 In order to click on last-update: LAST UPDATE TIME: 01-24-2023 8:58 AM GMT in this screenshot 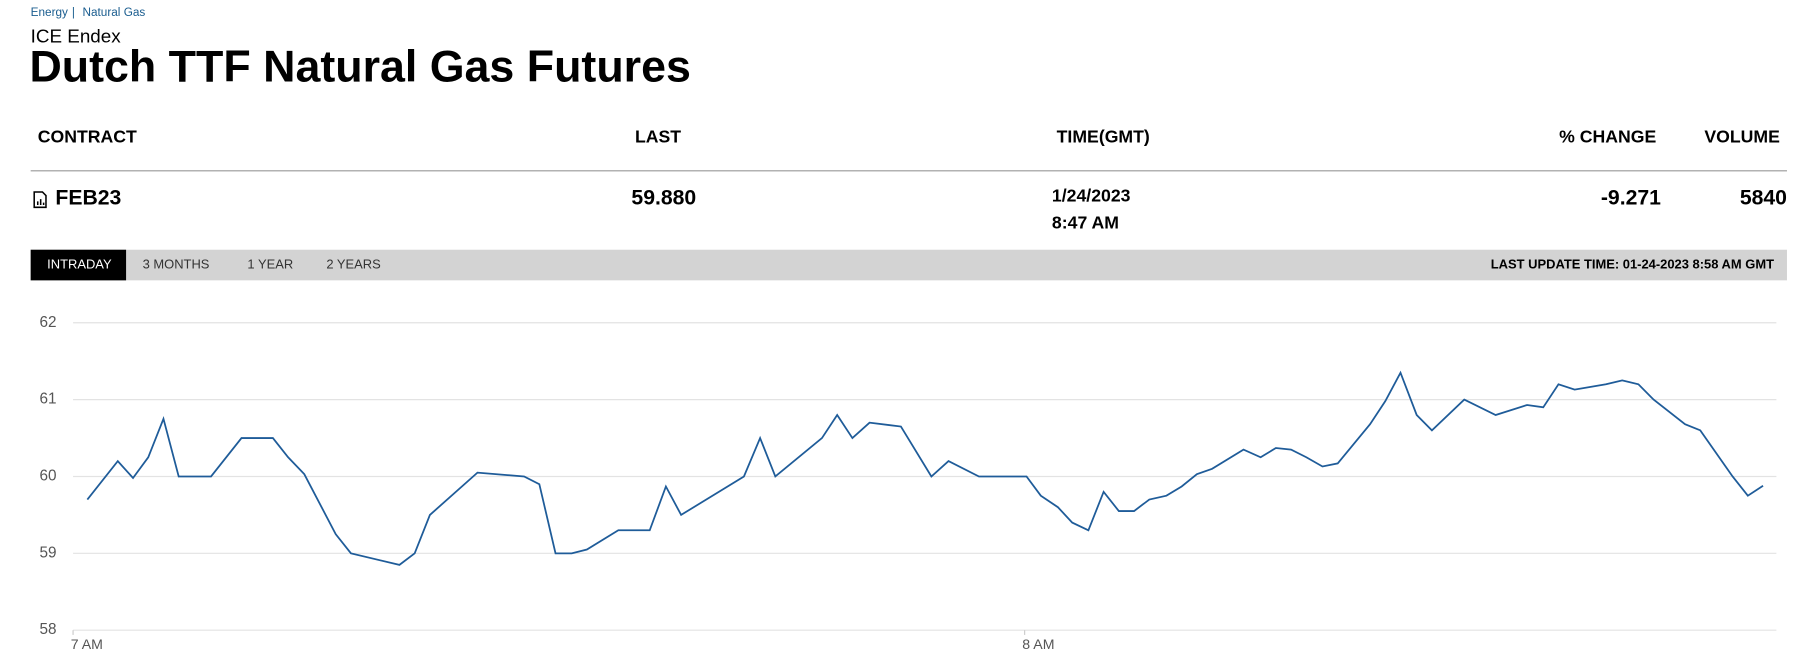, I will do `click(1632, 263)`.